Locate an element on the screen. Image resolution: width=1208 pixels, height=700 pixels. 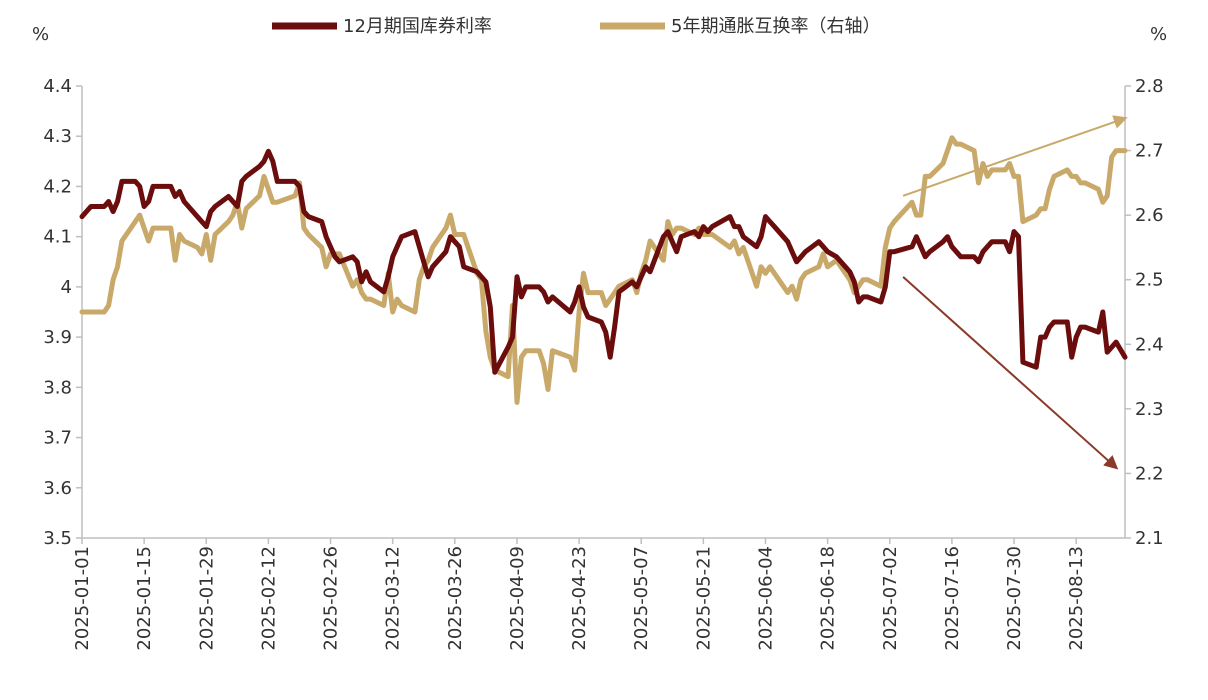
x-tick-label: 2025-01-29 is located at coordinates (206, 598).